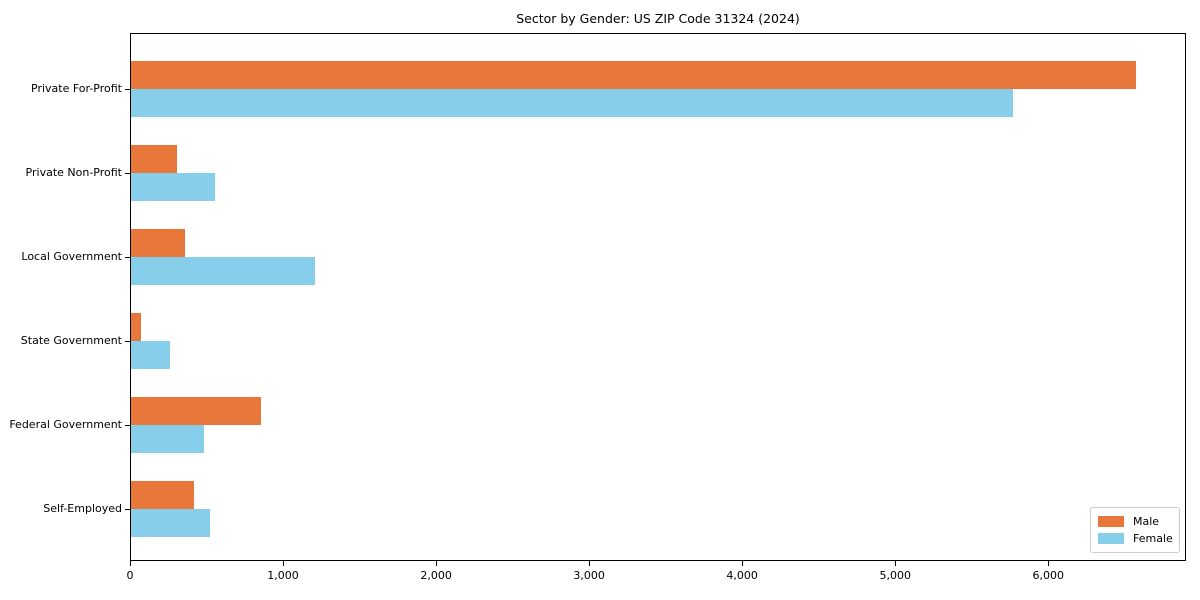 The width and height of the screenshot is (1200, 600). Describe the element at coordinates (73, 172) in the screenshot. I see `y-tick-label: Private Non-Profit` at that location.